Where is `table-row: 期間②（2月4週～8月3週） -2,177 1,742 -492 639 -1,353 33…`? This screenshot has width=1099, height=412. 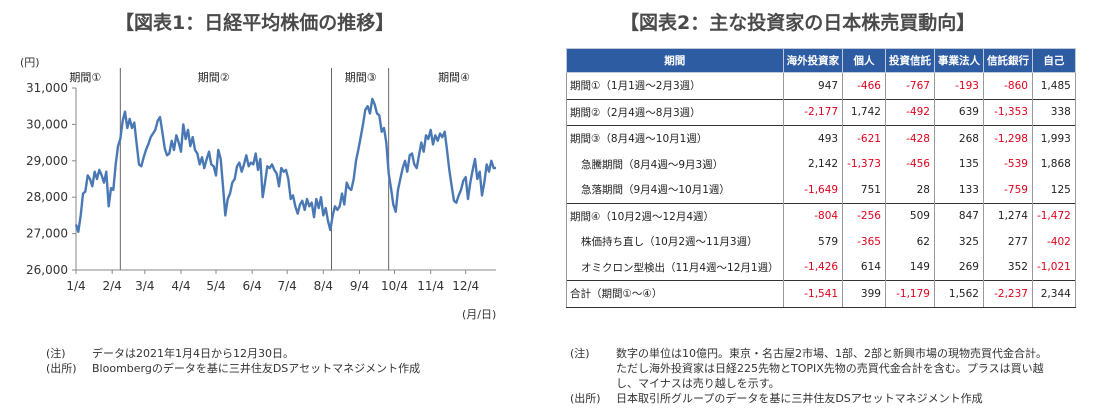
table-row: 期間②（2月4週～8月3週） -2,177 1,742 -492 639 -1,353 33… is located at coordinates (821, 112).